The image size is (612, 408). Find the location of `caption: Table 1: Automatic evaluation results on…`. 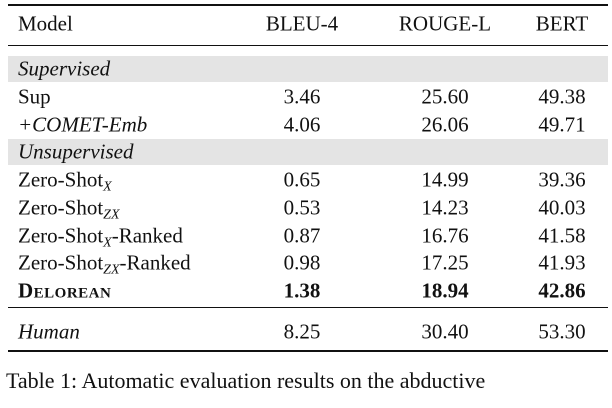

caption: Table 1: Automatic evaluation results on… is located at coordinates (246, 380).